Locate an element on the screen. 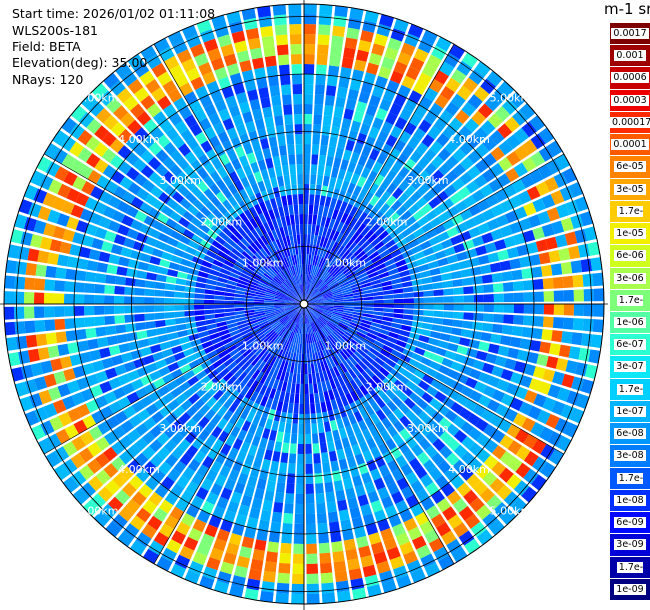 This screenshot has height=610, width=650. range-ring-label: 2.00km is located at coordinates (387, 387).